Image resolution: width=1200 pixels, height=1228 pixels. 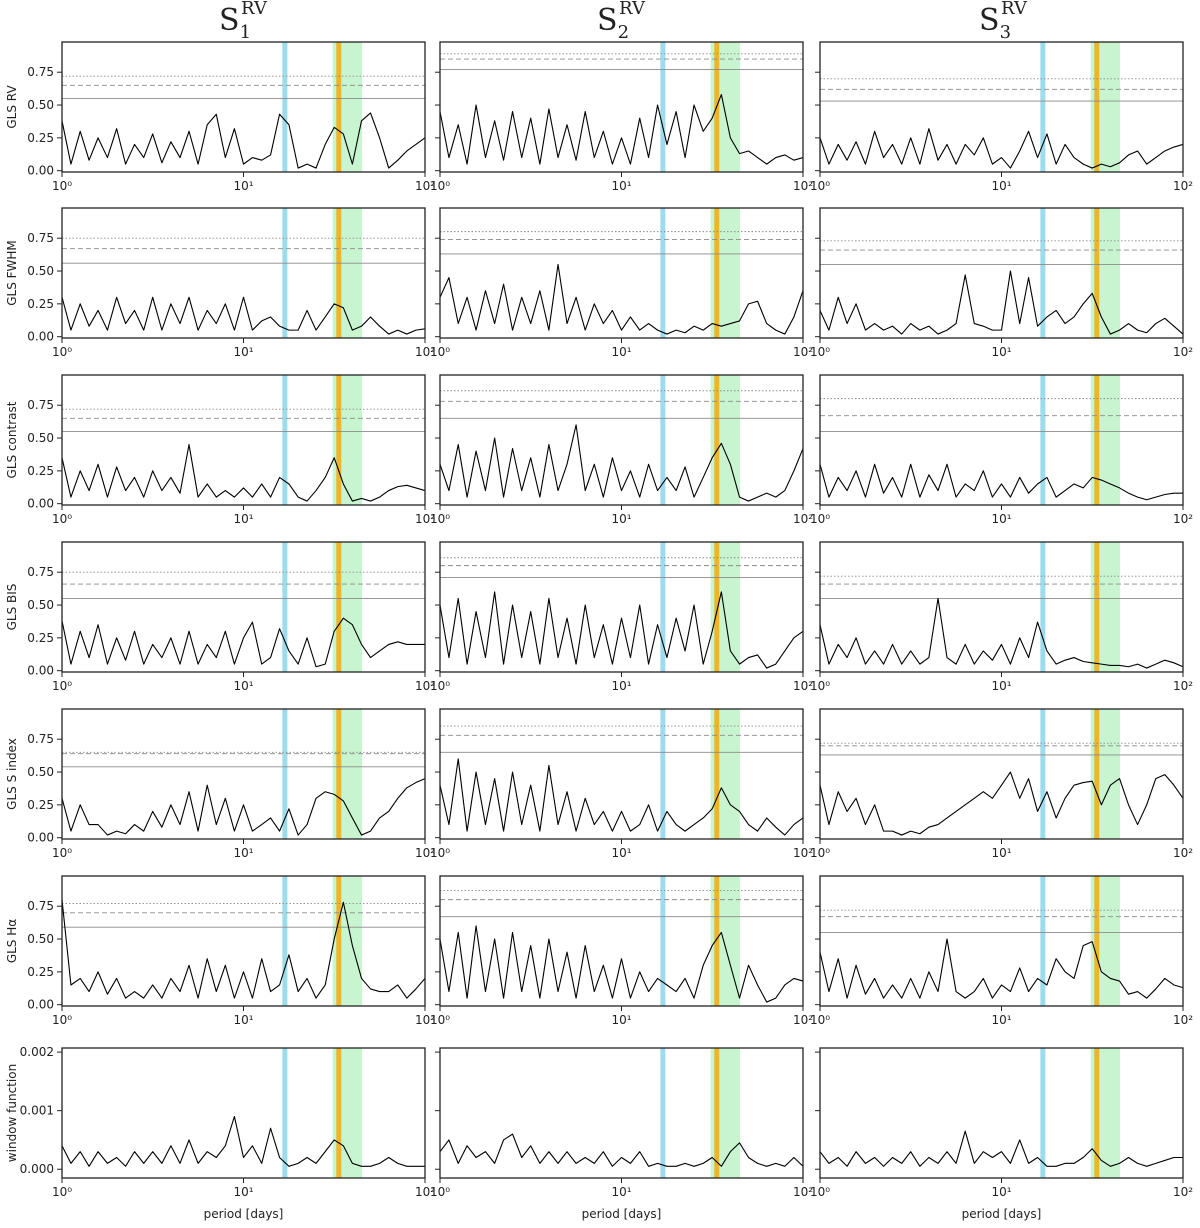 What do you see at coordinates (245, 32) in the screenshot?
I see `title-sub: 1` at bounding box center [245, 32].